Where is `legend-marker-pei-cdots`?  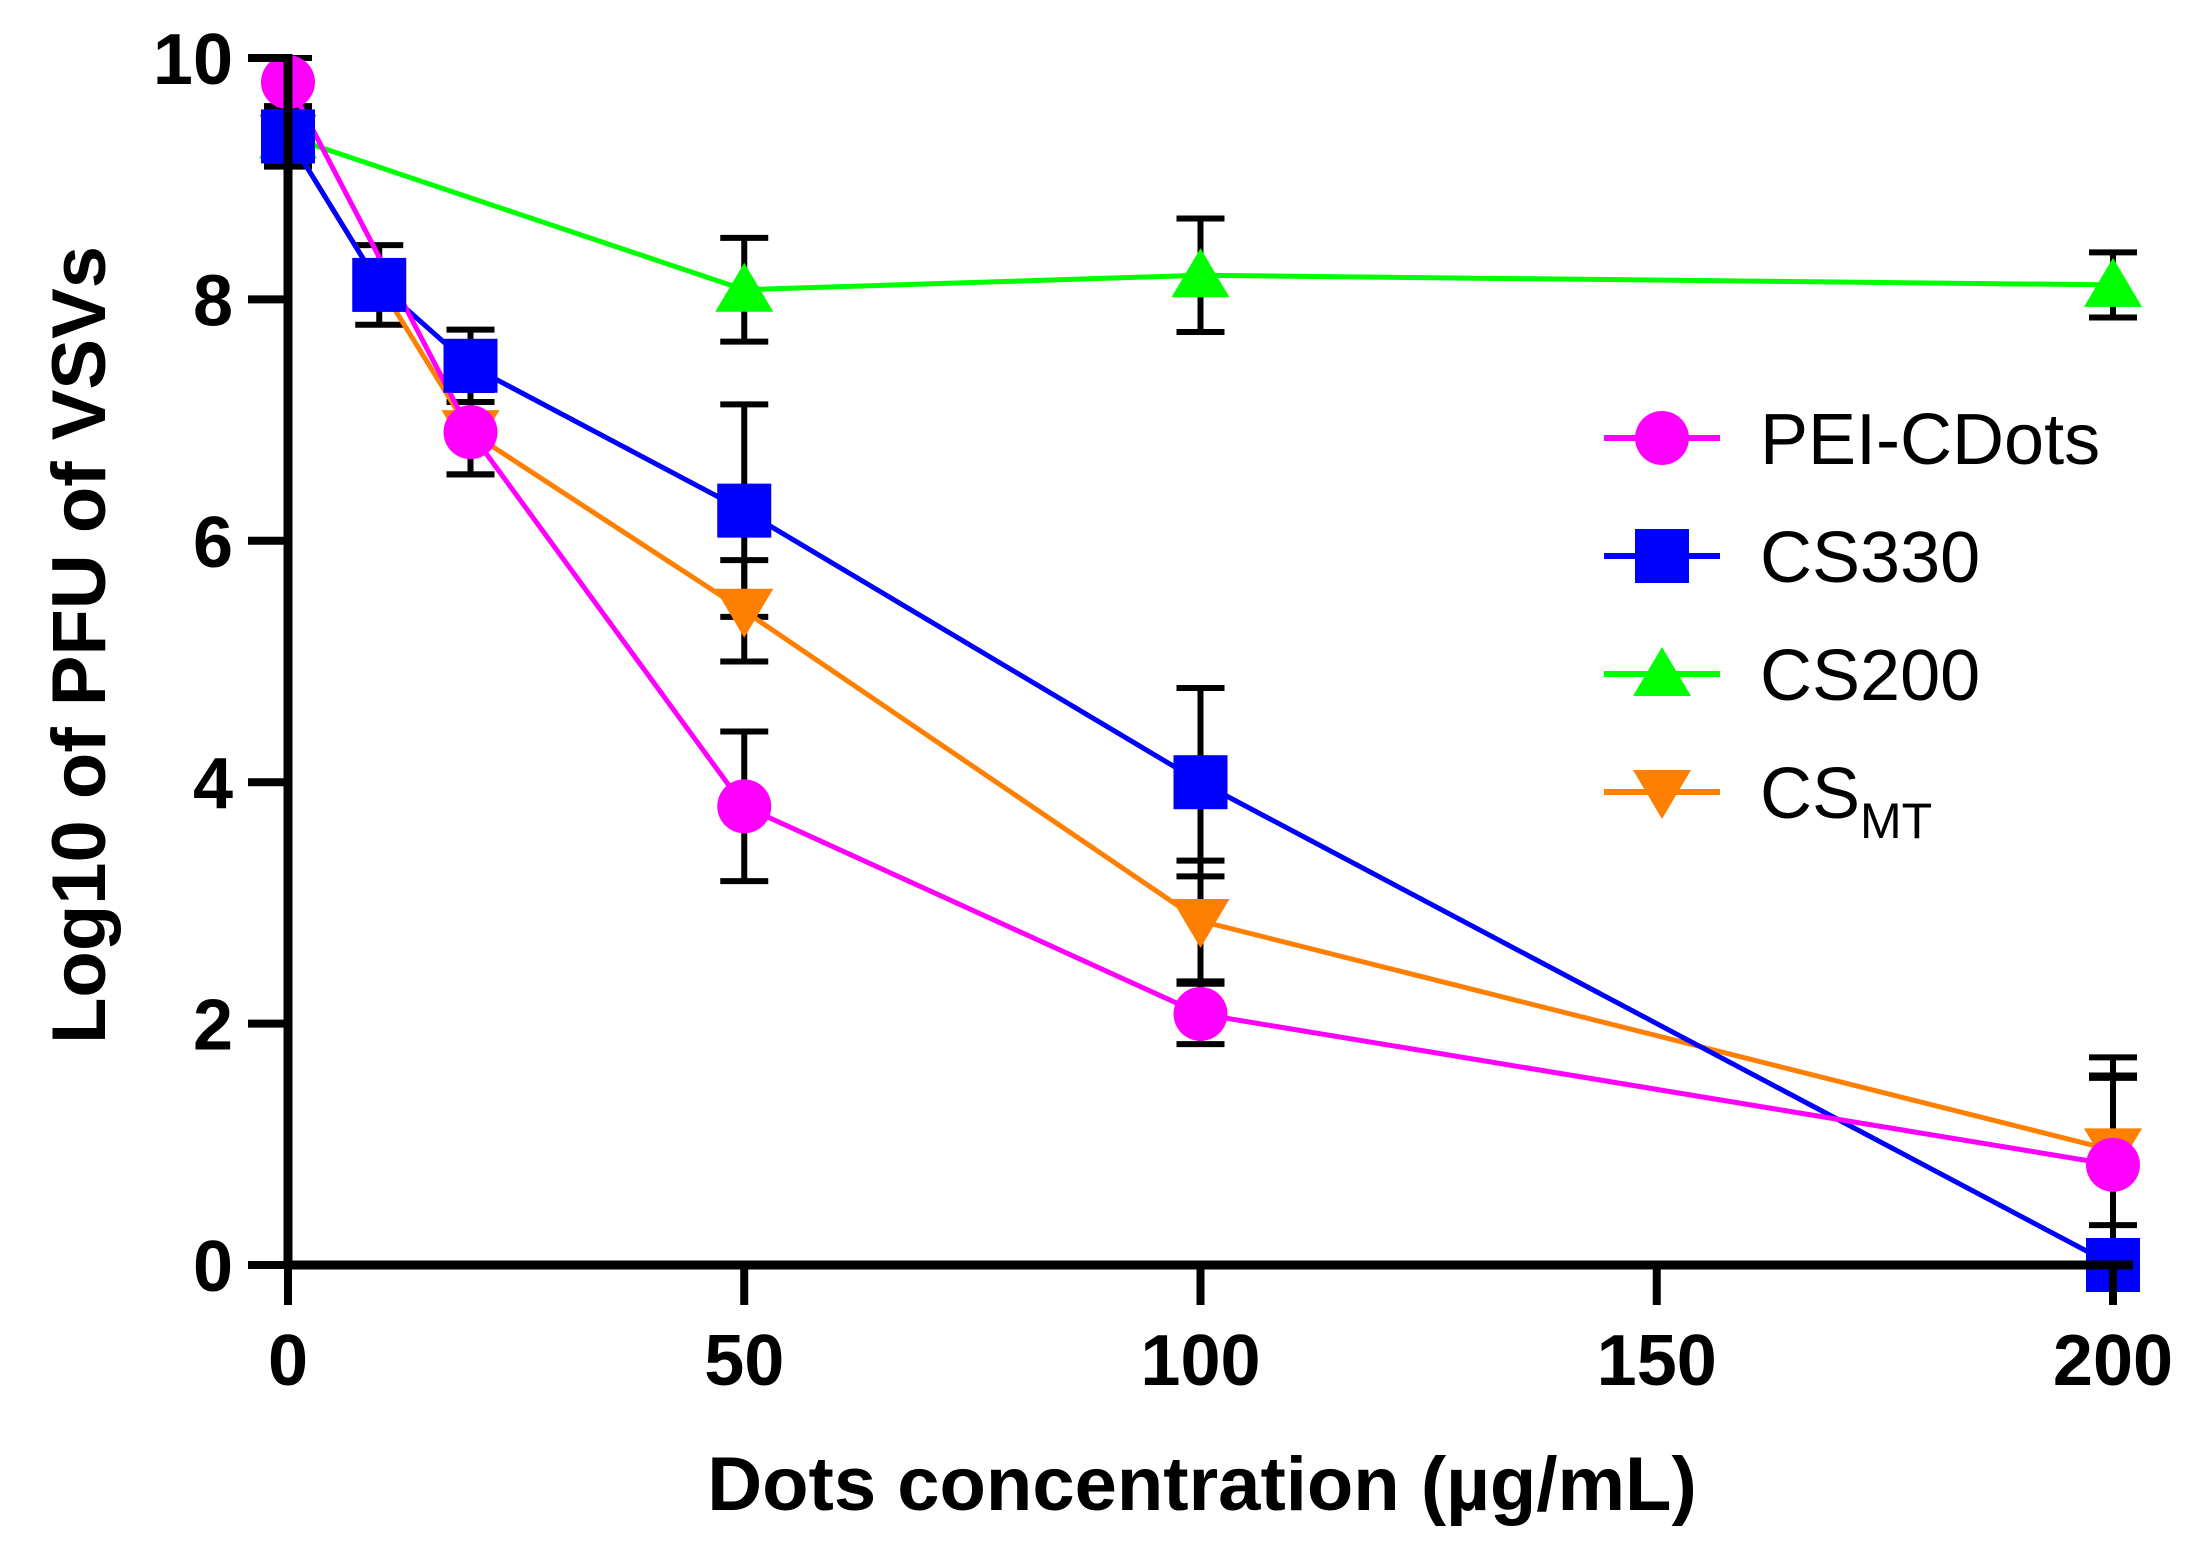 legend-marker-pei-cdots is located at coordinates (1662, 438).